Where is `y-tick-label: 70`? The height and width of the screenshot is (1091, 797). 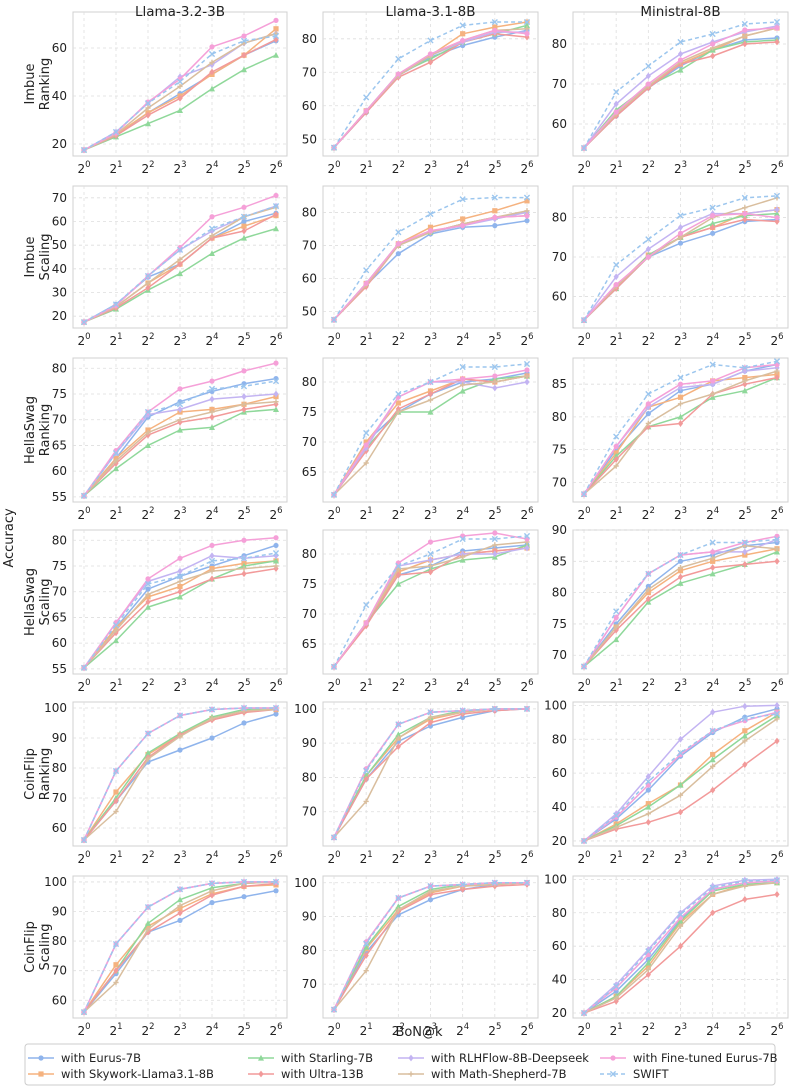 y-tick-label: 70 is located at coordinates (59, 420).